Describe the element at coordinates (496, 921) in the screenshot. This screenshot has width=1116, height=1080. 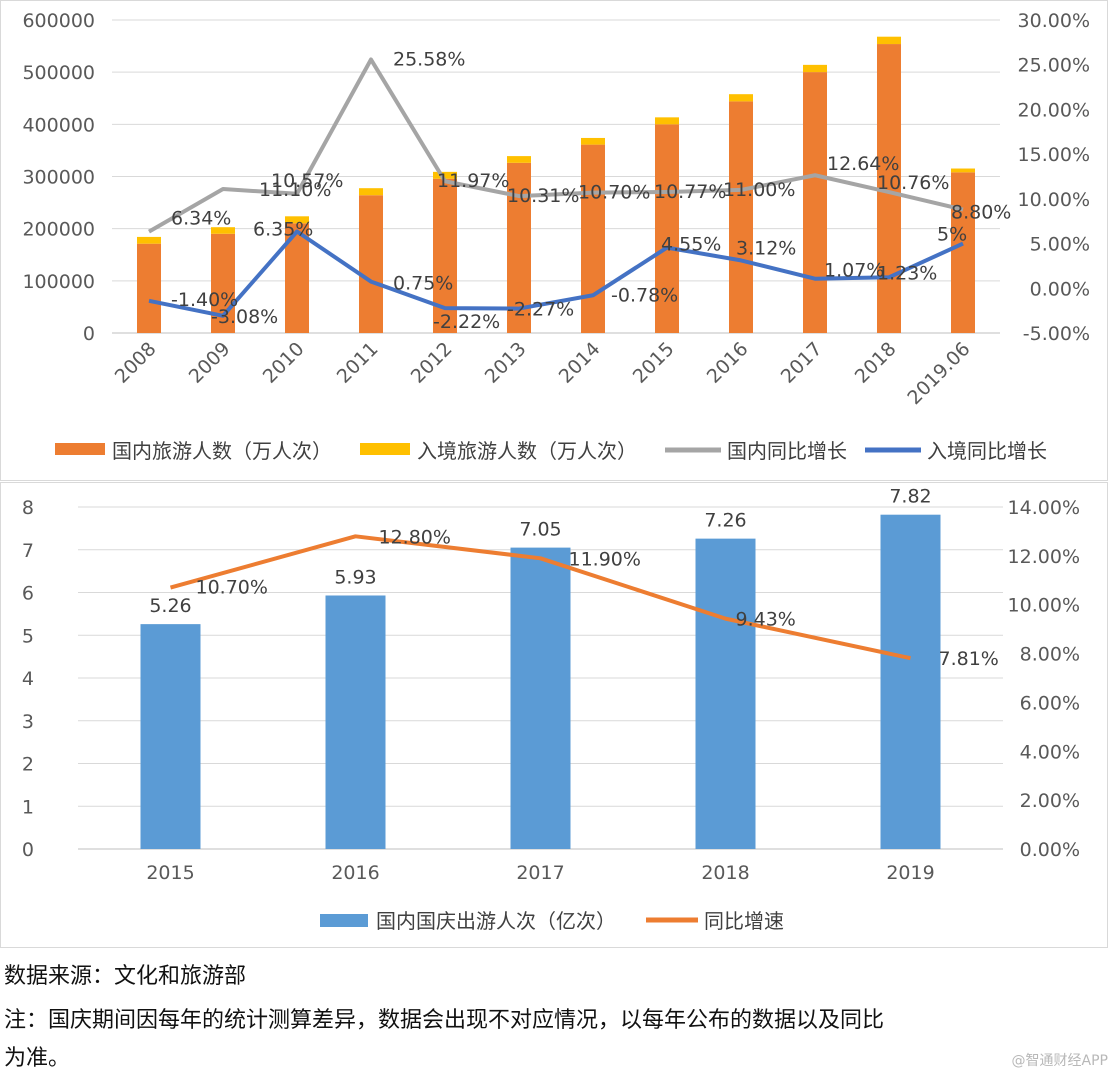
I see `legend-label: 国内国庆出游人次（亿次）` at that location.